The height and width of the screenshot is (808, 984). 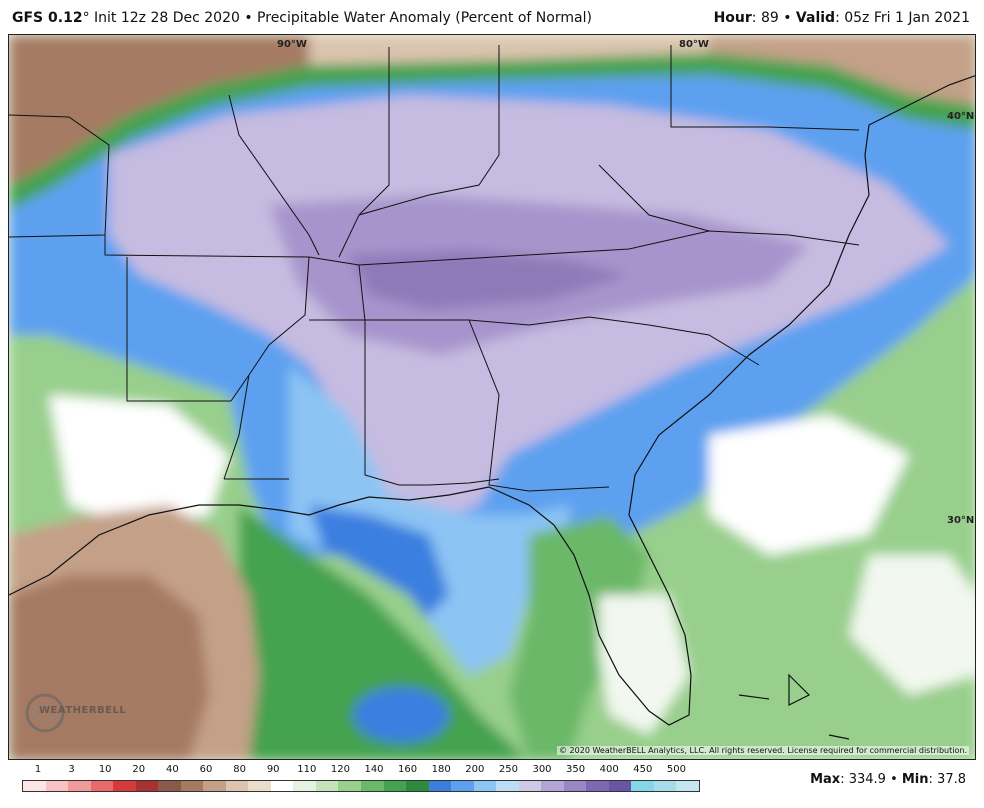 I want to click on legend-label: 140, so click(x=374, y=769).